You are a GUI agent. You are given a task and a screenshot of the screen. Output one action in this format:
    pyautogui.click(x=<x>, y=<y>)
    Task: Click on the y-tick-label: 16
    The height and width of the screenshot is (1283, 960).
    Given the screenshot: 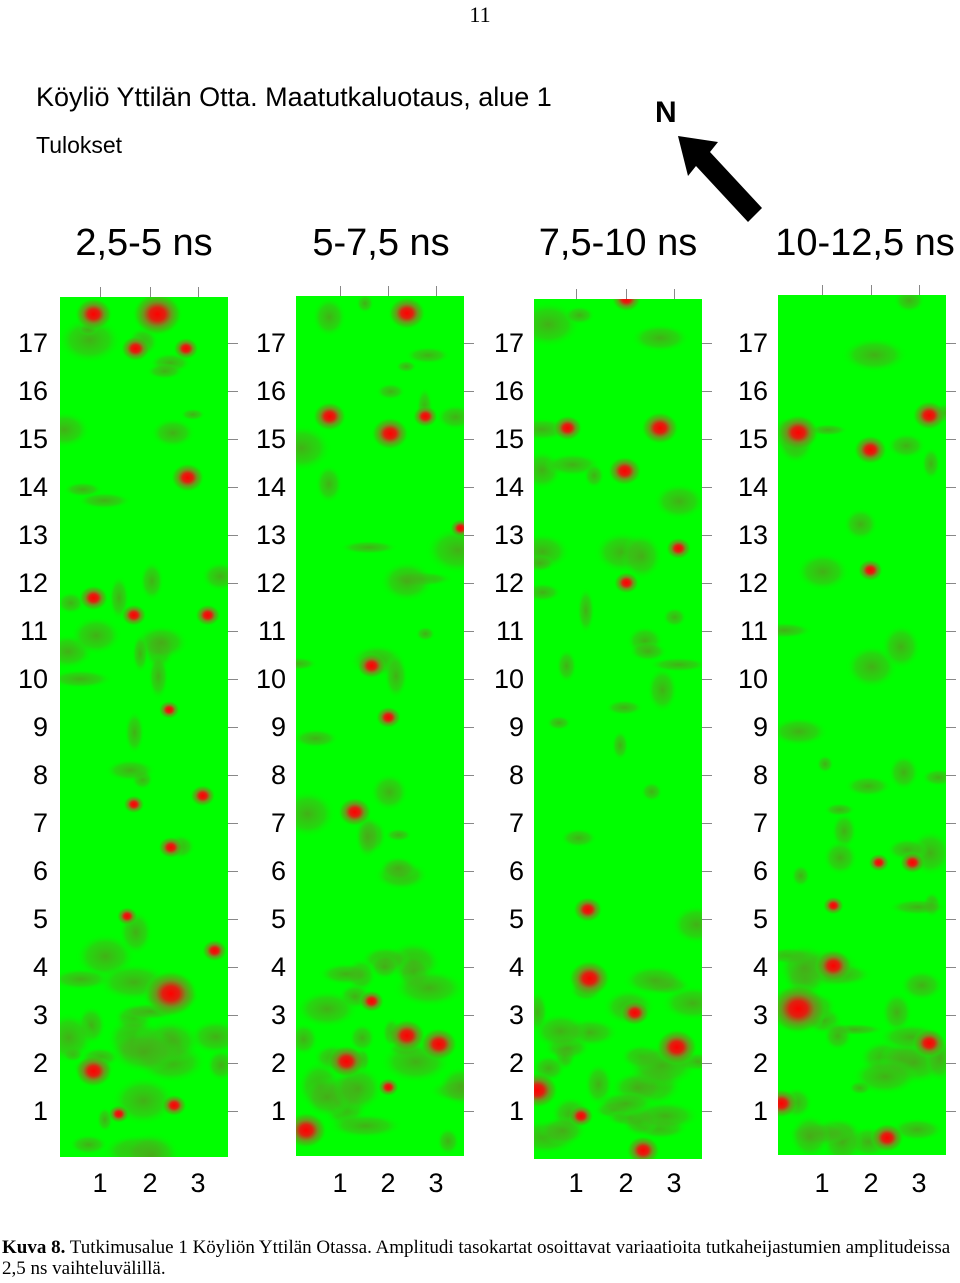 What is the action you would take?
    pyautogui.click(x=752, y=391)
    